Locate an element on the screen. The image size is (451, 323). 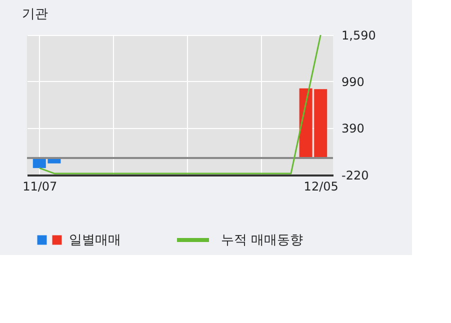
legend-label: 누적 매매동향 is located at coordinates (262, 240).